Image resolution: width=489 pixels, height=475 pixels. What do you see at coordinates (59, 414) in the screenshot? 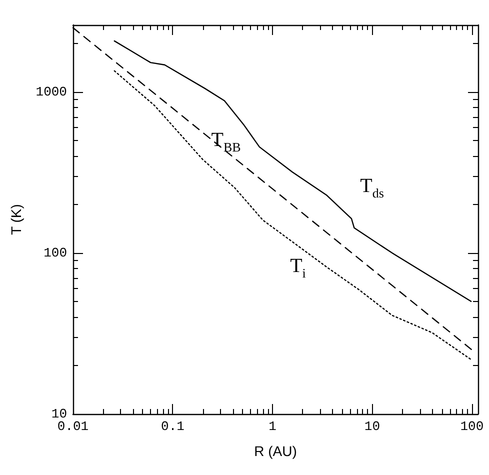
I see `y-tick-label: 10` at bounding box center [59, 414].